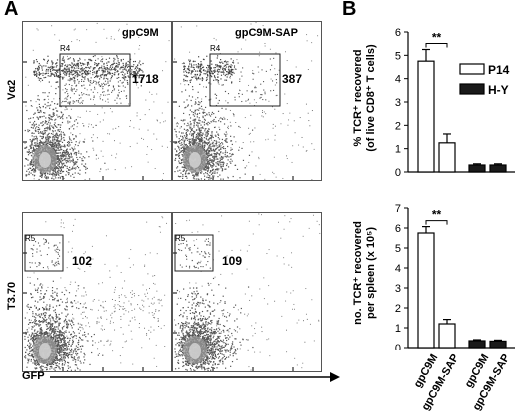 The height and width of the screenshot is (417, 520). Describe the element at coordinates (292, 79) in the screenshot. I see `gate-count-2: 387` at that location.